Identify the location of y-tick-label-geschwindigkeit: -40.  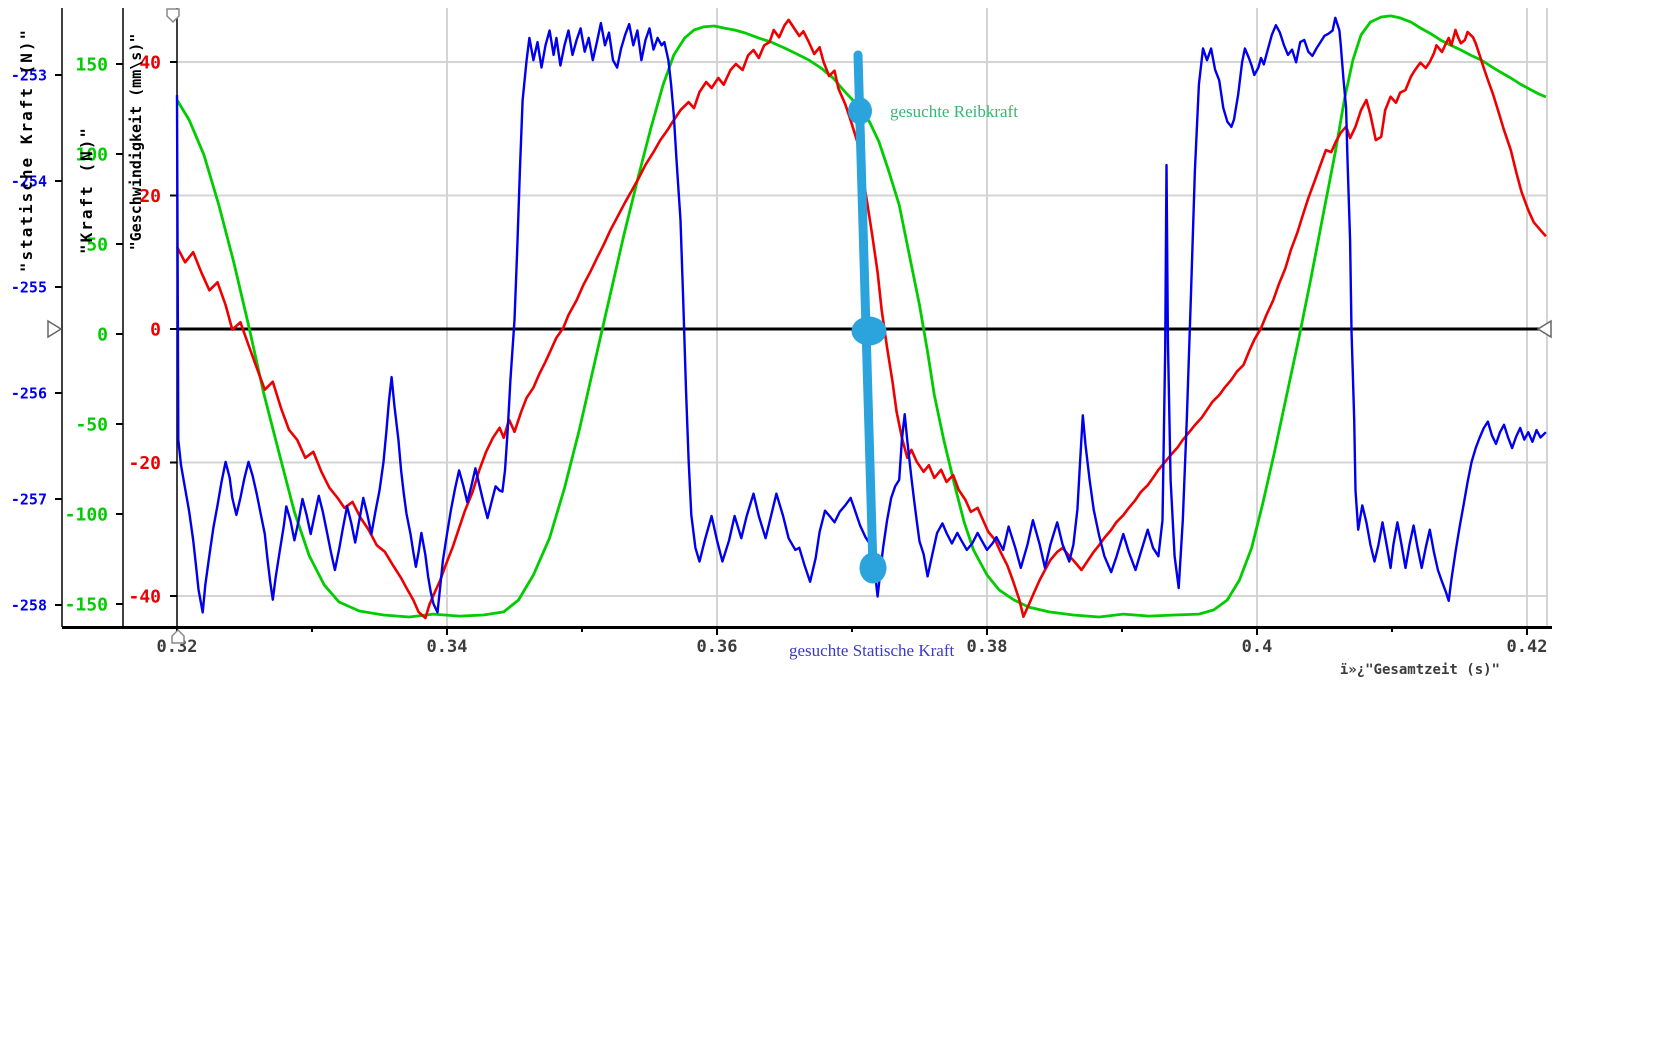
(144, 596).